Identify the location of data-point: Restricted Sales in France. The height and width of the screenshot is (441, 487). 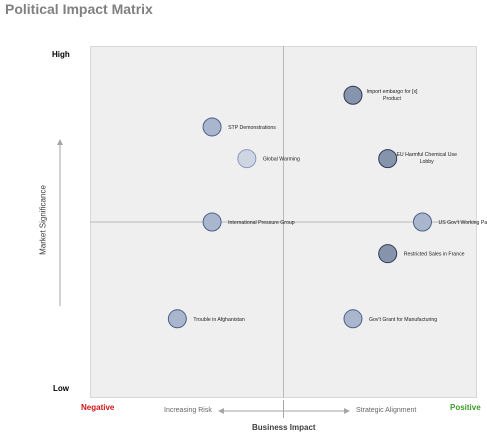
(421, 254).